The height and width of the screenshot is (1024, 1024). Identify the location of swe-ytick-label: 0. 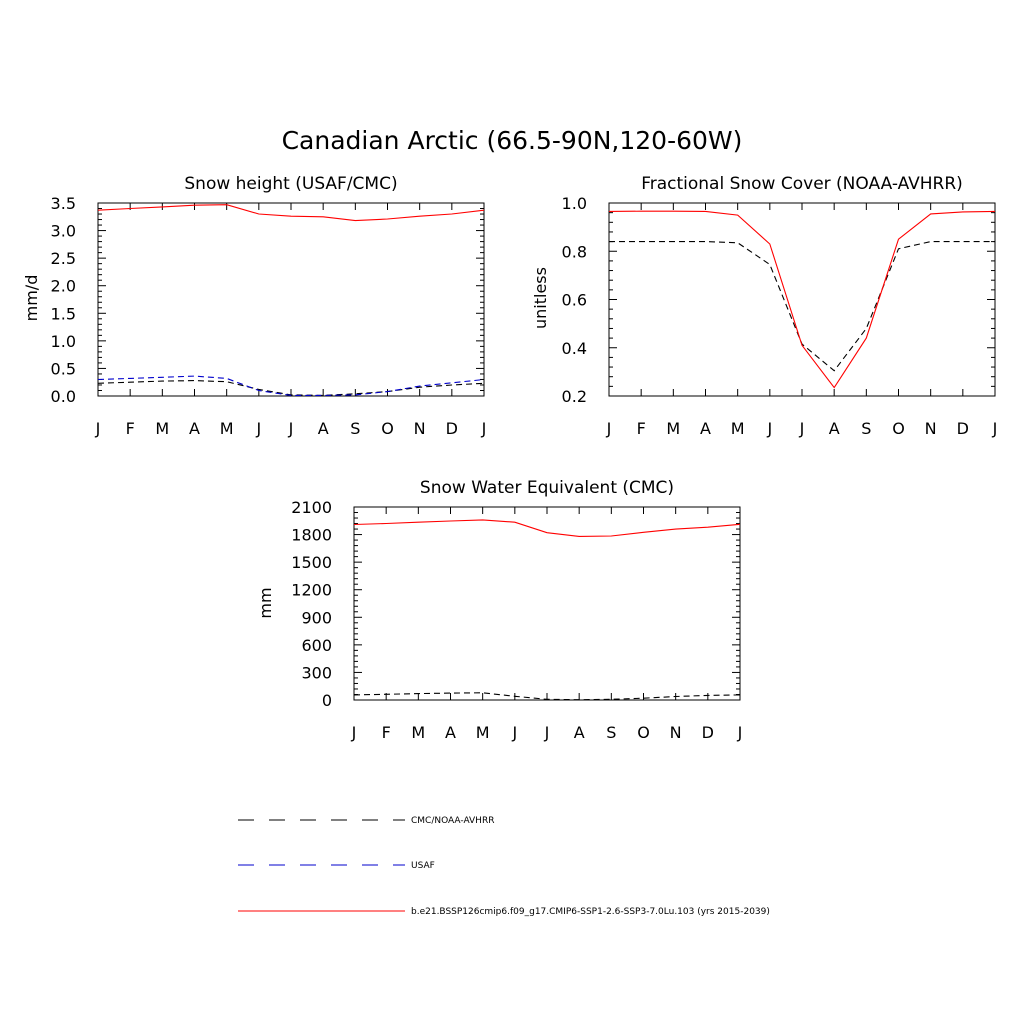
(327, 700).